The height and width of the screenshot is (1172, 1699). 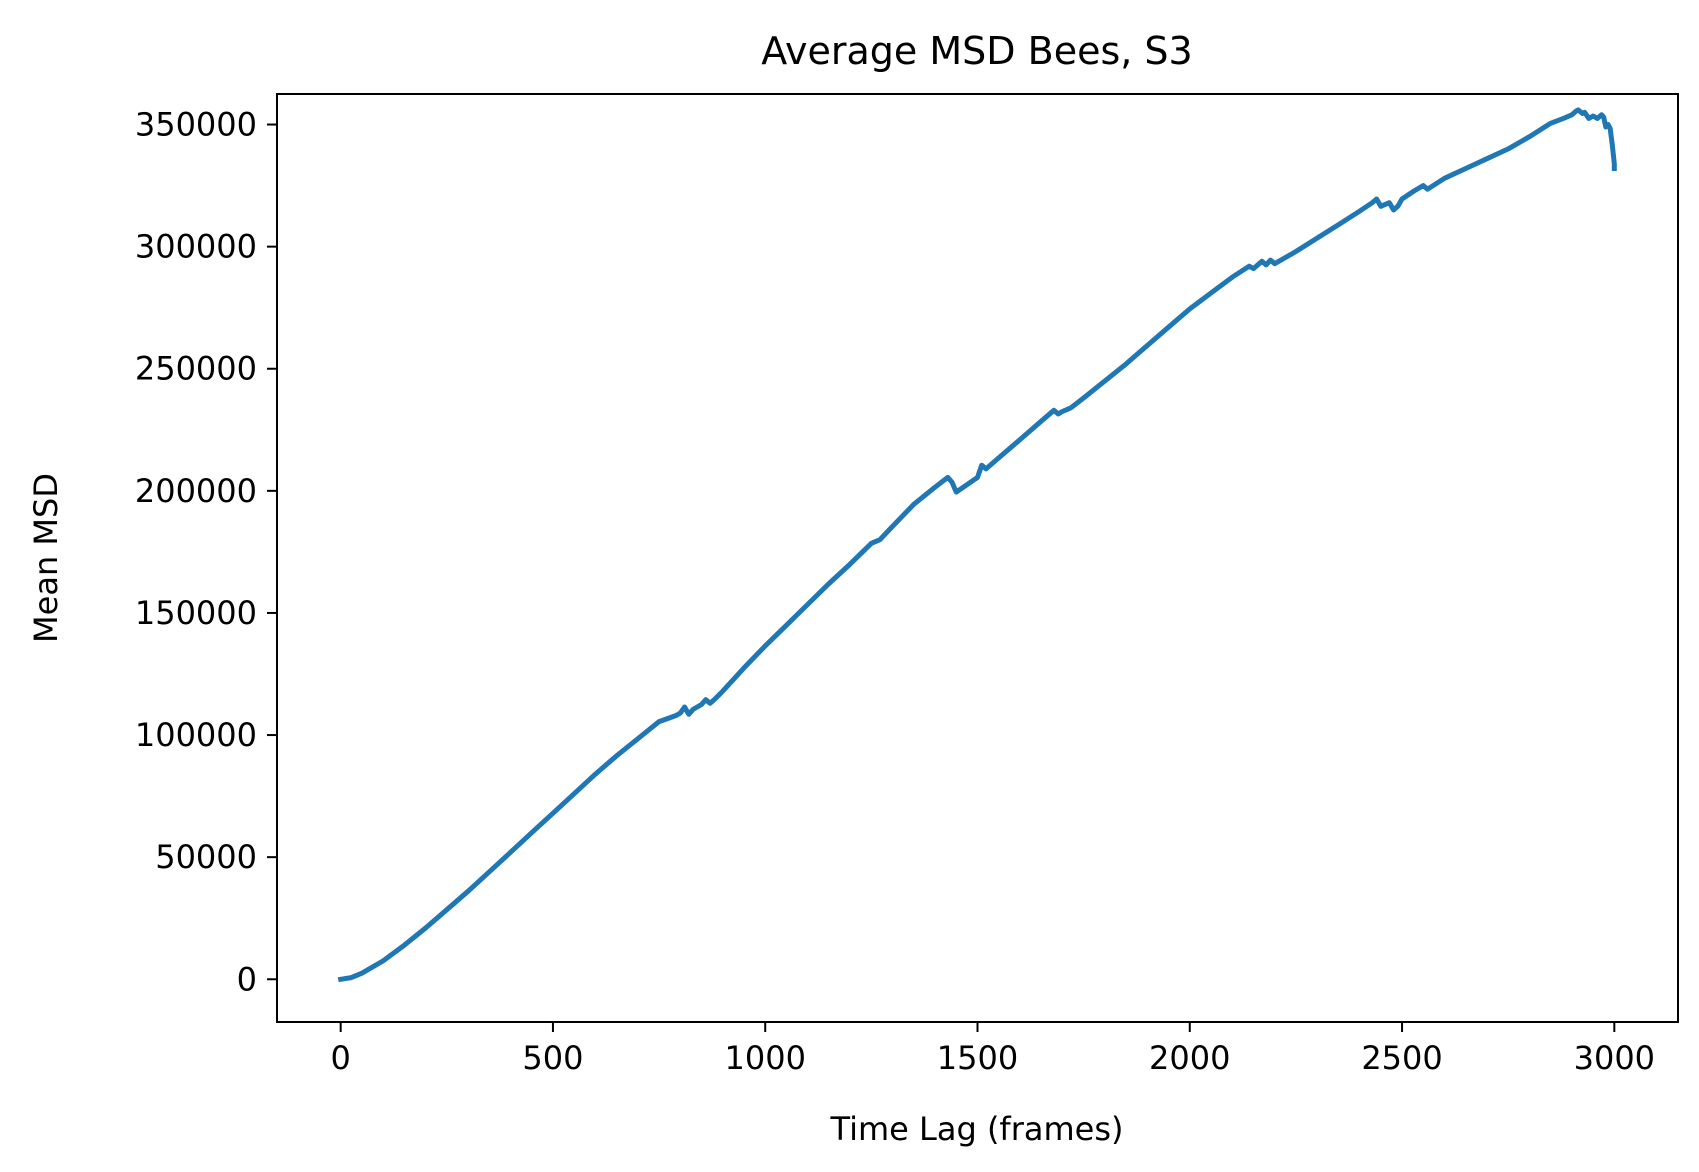 What do you see at coordinates (196, 369) in the screenshot?
I see `y-tick-label: 250000` at bounding box center [196, 369].